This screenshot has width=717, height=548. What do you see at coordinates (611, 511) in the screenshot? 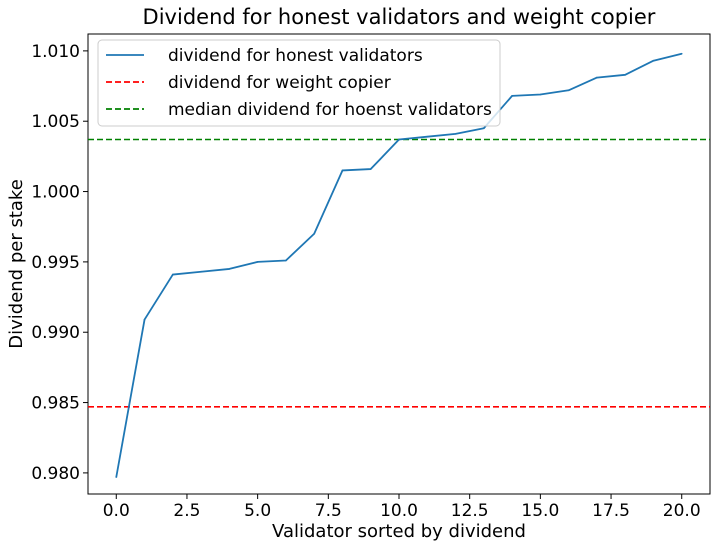
I see `x-tick-label: 17.5` at bounding box center [611, 511].